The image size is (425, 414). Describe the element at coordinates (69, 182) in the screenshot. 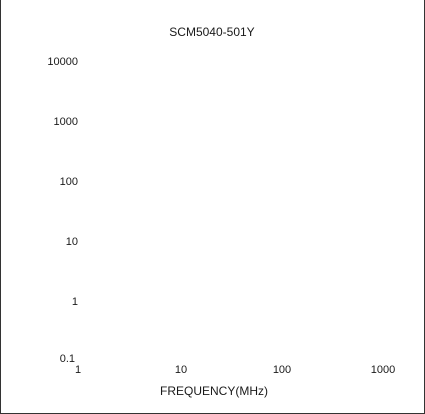

I see `y-tick-label: 100` at that location.